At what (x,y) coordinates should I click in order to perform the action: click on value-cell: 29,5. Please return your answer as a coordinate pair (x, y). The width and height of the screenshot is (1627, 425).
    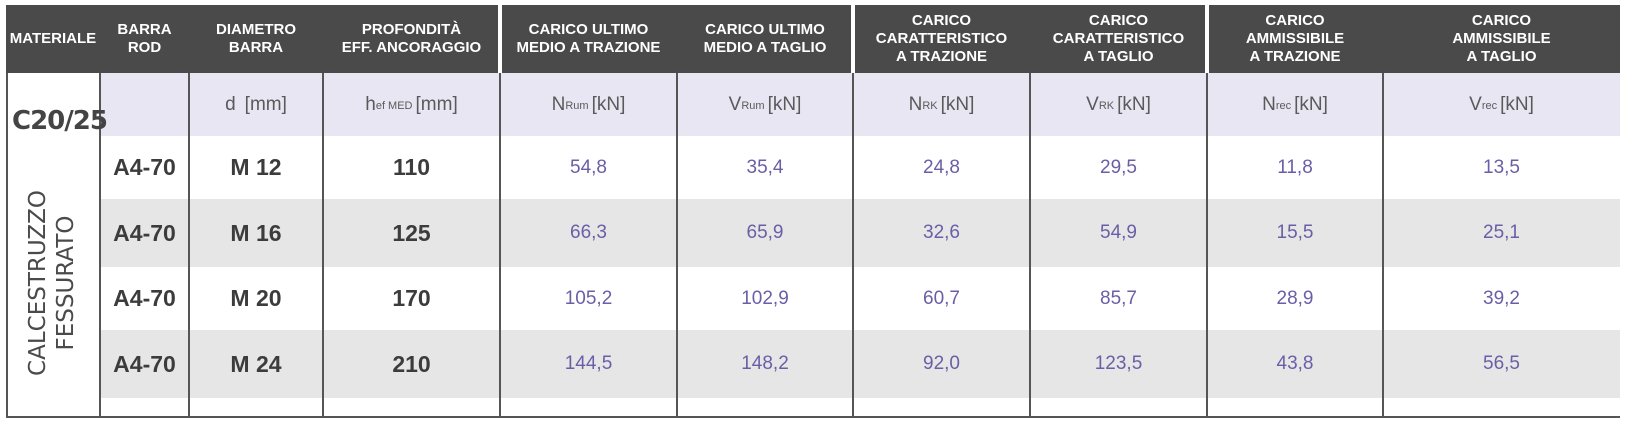
    Looking at the image, I should click on (1118, 167).